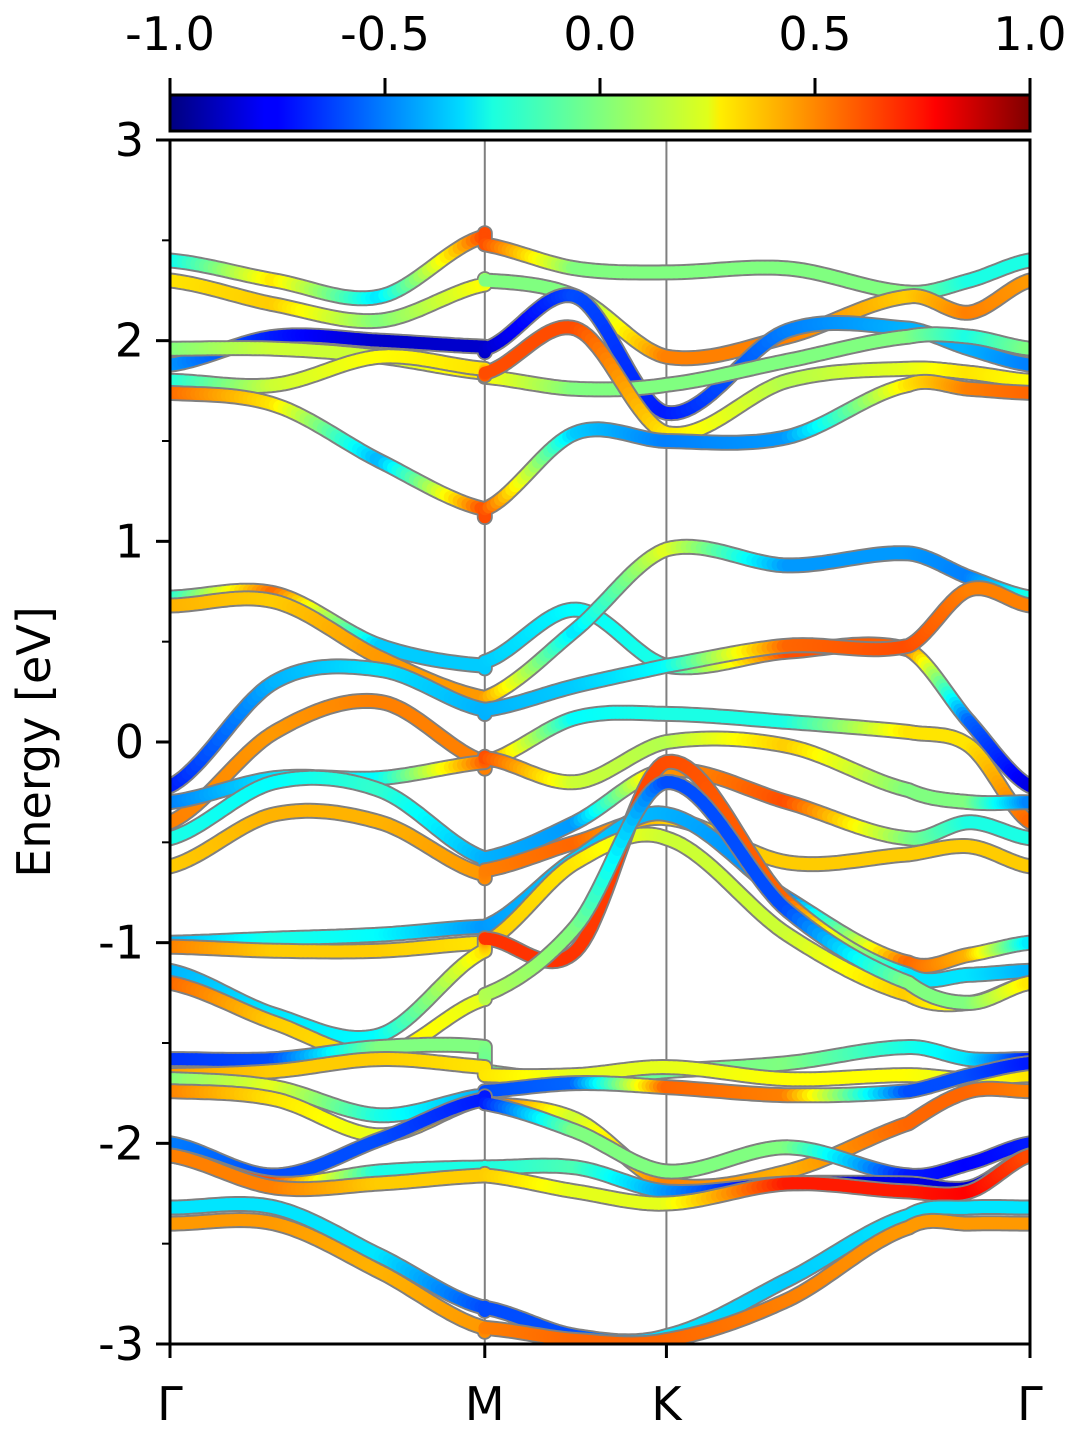 This screenshot has height=1440, width=1080. Describe the element at coordinates (600, 113) in the screenshot. I see `colorbar-gradient` at that location.